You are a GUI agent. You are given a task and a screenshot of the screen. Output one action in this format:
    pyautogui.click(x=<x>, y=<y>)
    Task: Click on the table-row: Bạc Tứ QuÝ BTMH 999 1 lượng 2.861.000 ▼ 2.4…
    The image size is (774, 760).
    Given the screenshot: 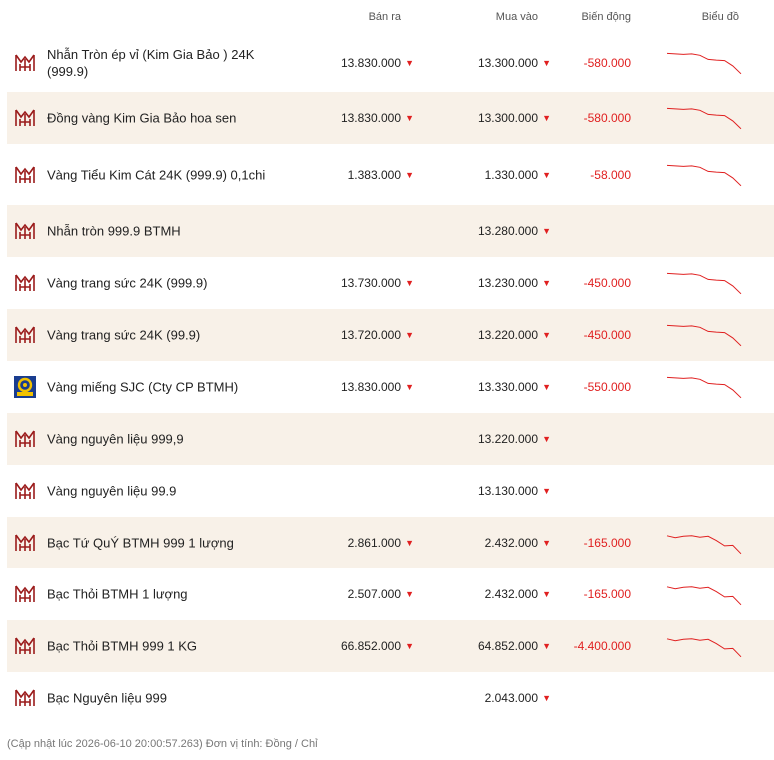 What is the action you would take?
    pyautogui.click(x=390, y=542)
    